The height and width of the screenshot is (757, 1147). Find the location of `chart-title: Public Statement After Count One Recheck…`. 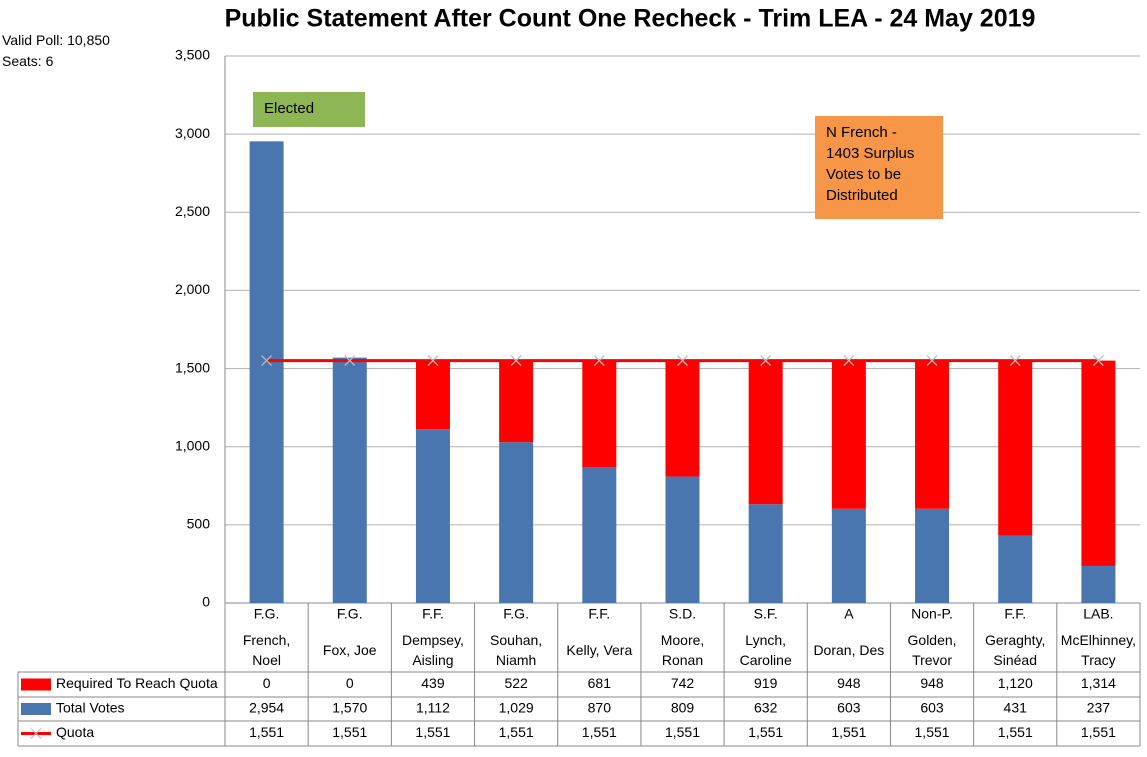

chart-title: Public Statement After Count One Recheck… is located at coordinates (630, 19).